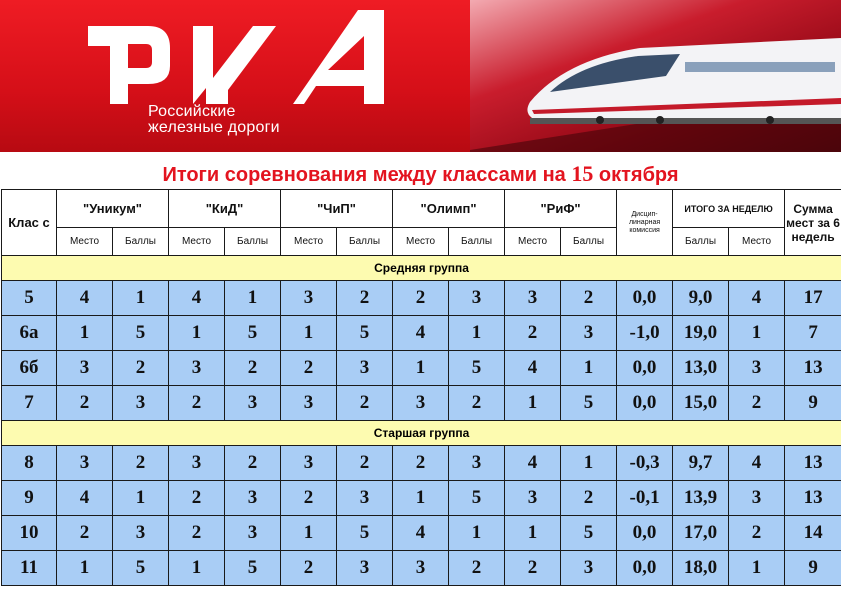 The image size is (841, 590). What do you see at coordinates (561, 208) in the screenshot?
I see `team-header-rif: "РиФ"` at bounding box center [561, 208].